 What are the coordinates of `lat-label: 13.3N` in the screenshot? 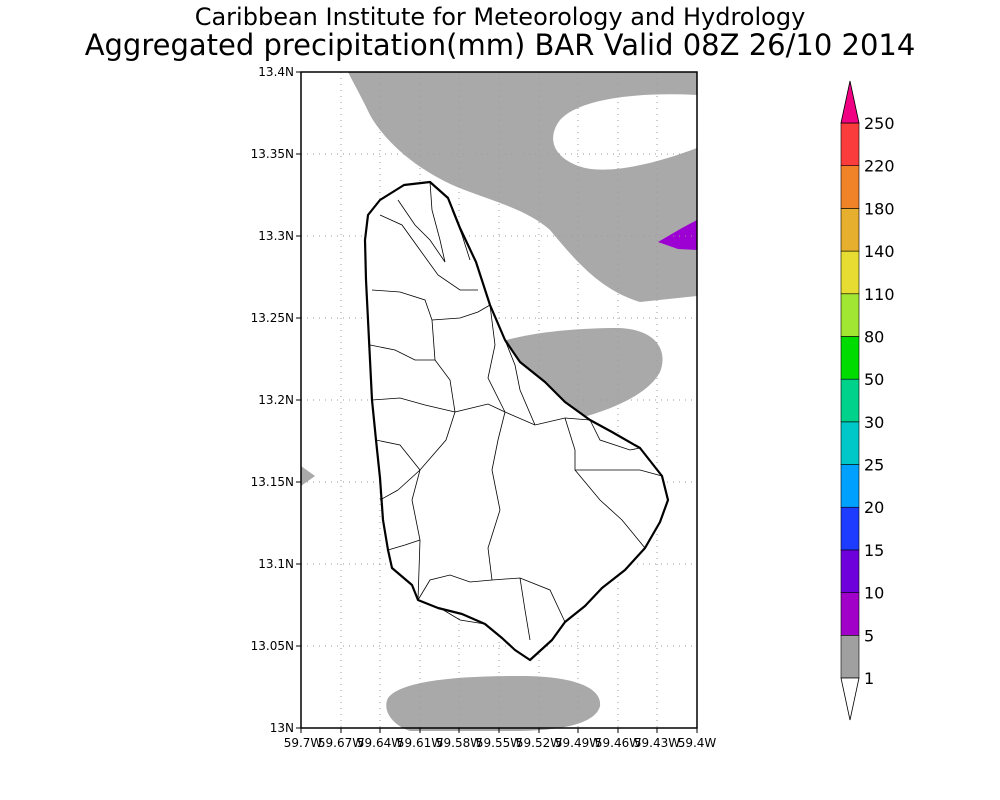 It's located at (276, 236).